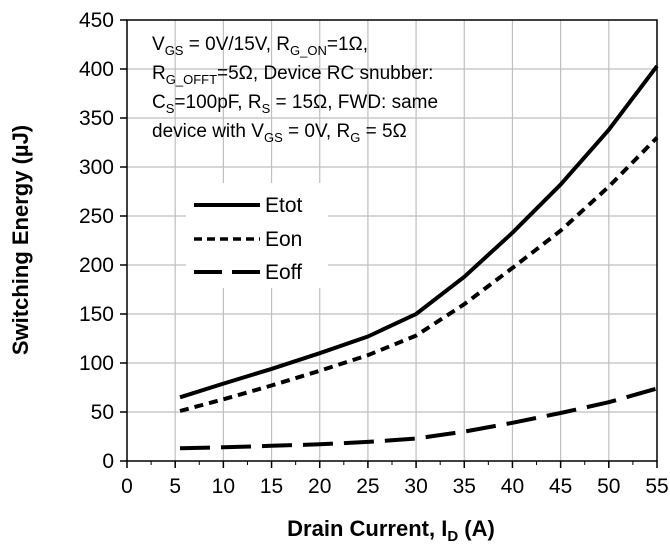 This screenshot has height=548, width=670. What do you see at coordinates (96, 363) in the screenshot?
I see `y-tick-label: 100` at bounding box center [96, 363].